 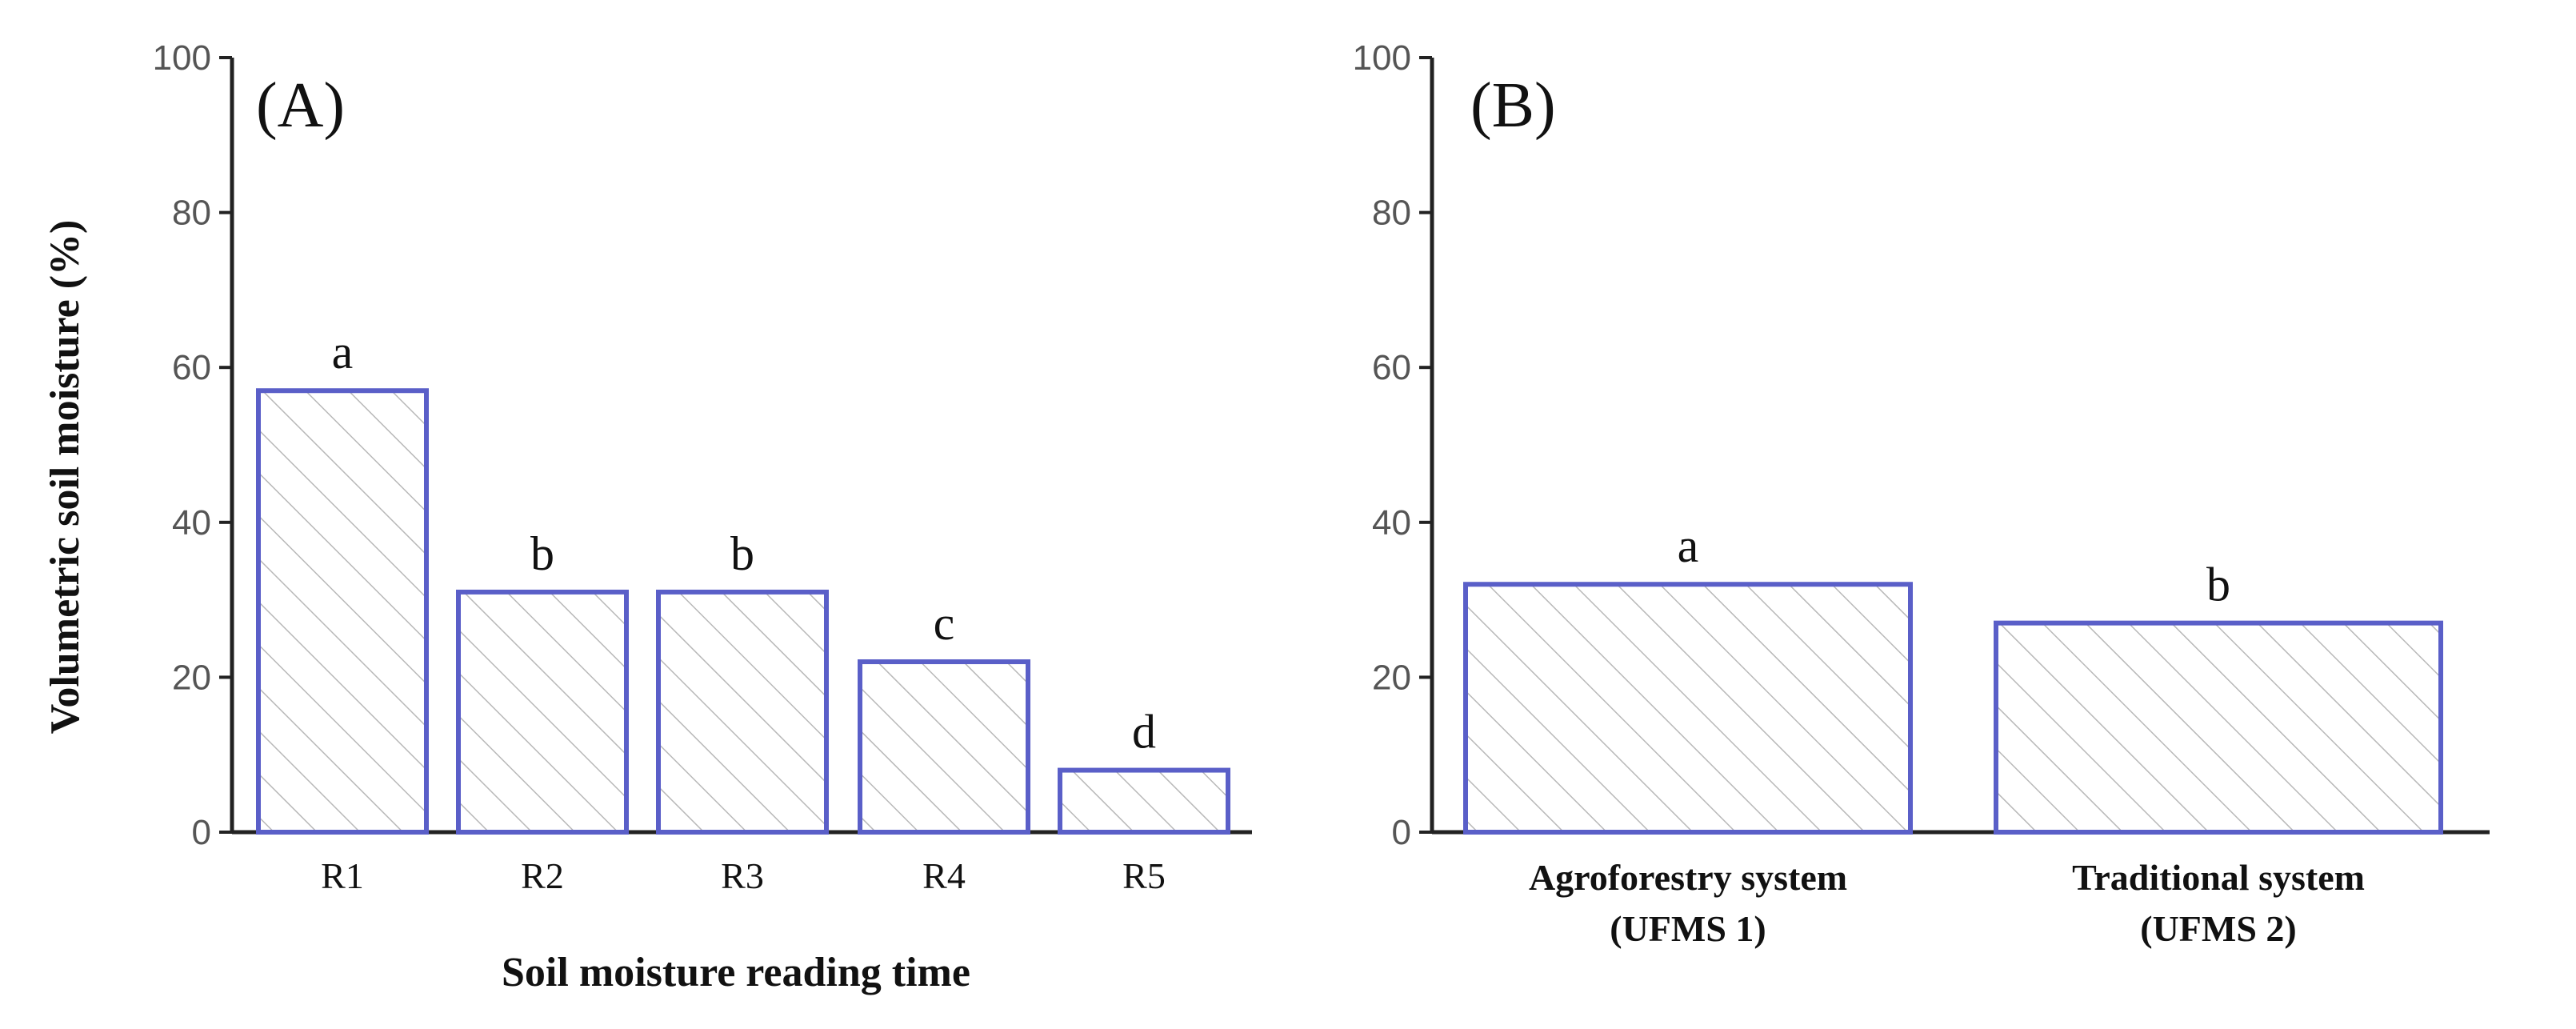 I want to click on panel-a-bar-4-letter: c, so click(x=944, y=623).